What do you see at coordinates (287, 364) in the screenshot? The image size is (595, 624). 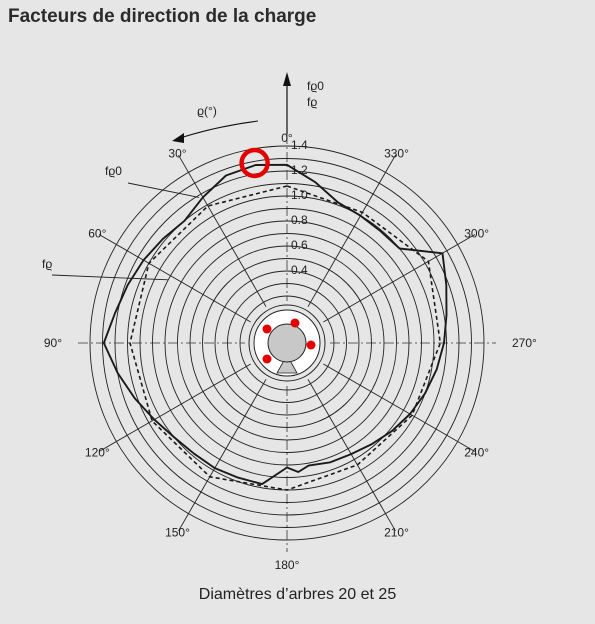 I see `hub-notch` at bounding box center [287, 364].